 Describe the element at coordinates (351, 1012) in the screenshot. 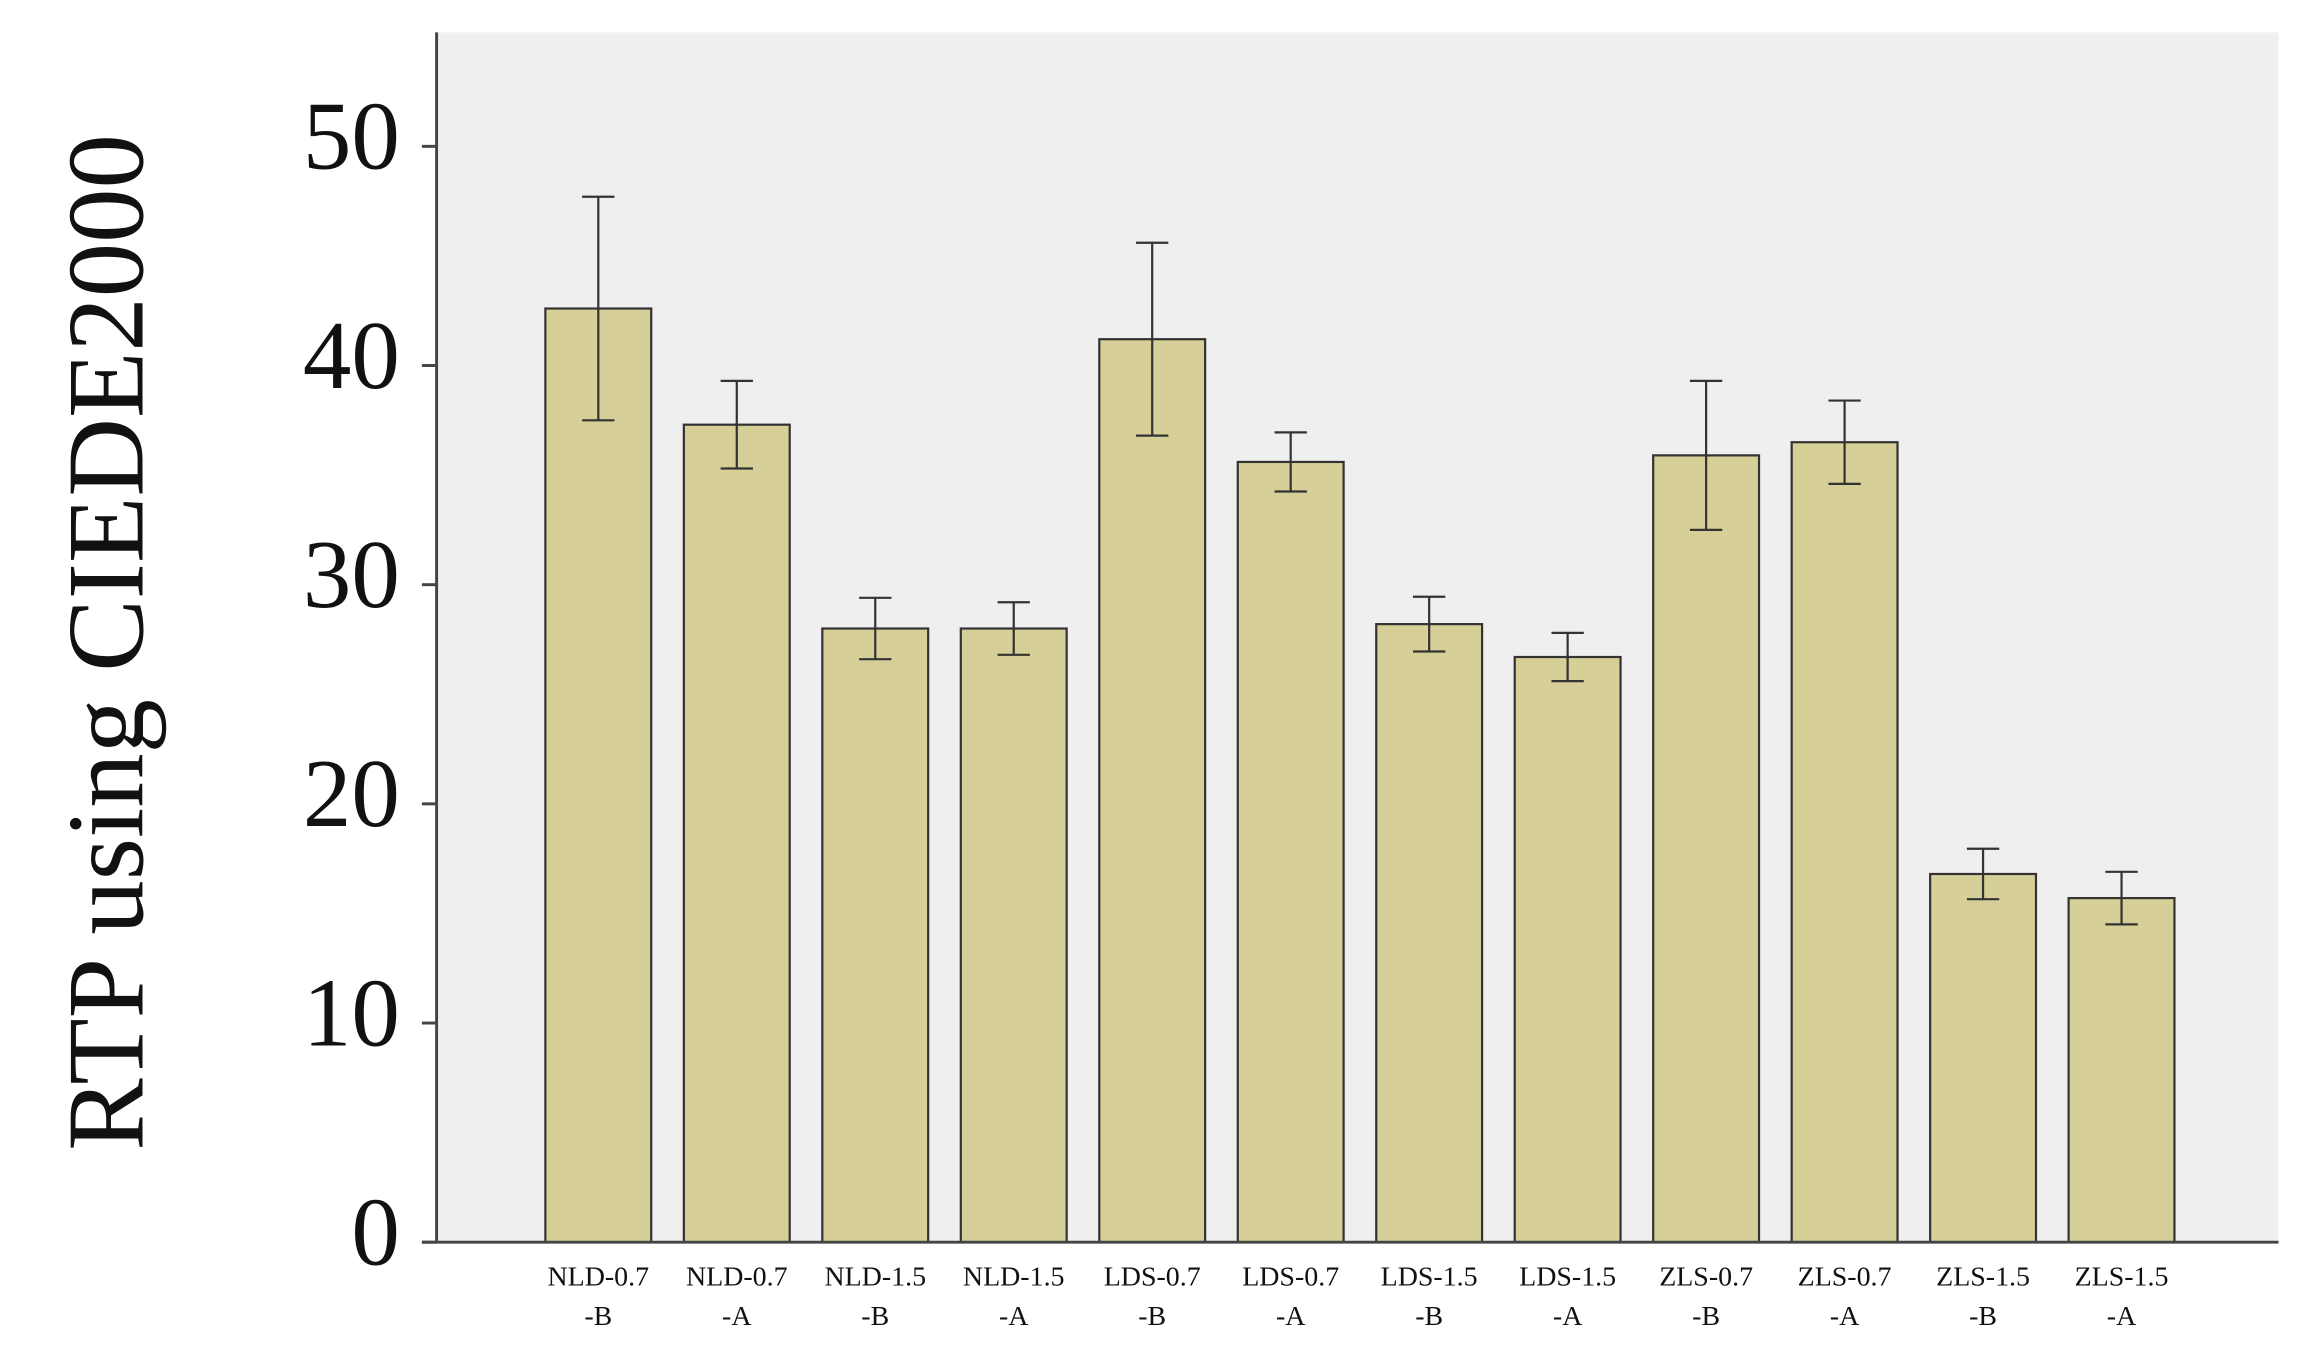

I see `y-tick-label: 10` at that location.